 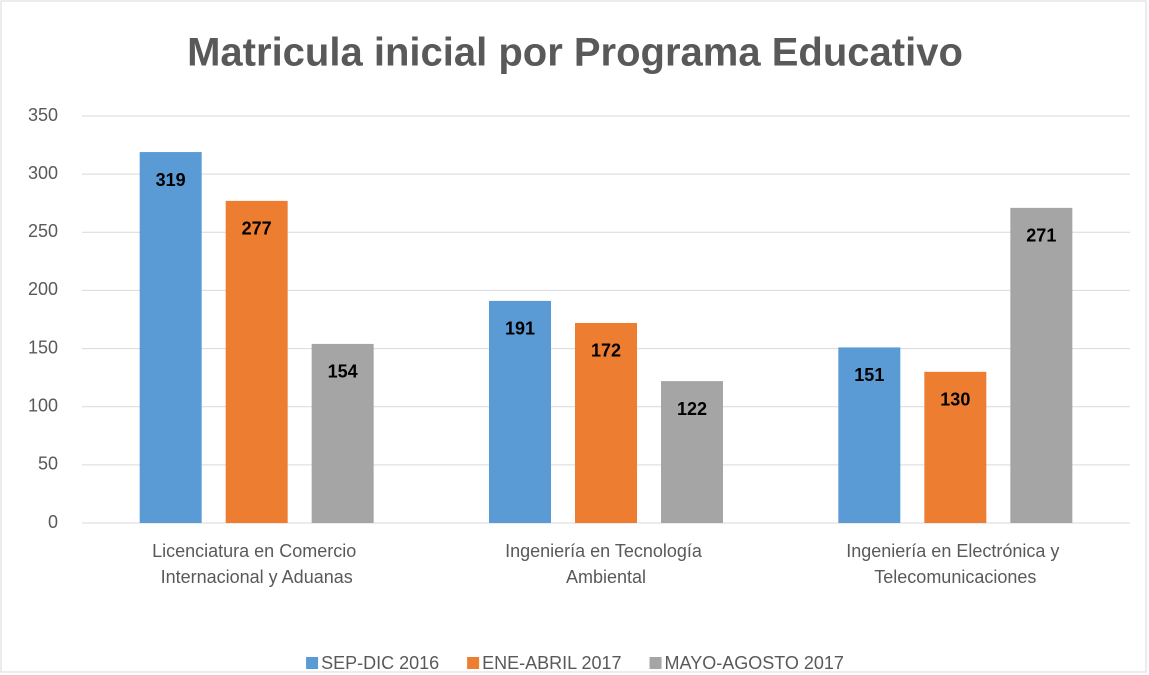 What do you see at coordinates (53, 522) in the screenshot?
I see `y-tick-label: 0` at bounding box center [53, 522].